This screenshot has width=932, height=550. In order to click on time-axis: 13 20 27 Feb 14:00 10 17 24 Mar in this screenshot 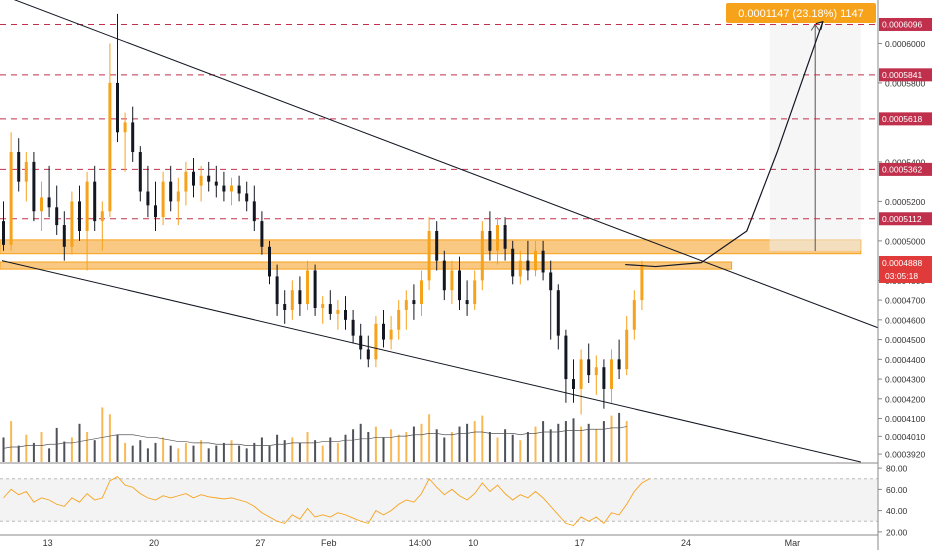, I will do `click(439, 541)`.